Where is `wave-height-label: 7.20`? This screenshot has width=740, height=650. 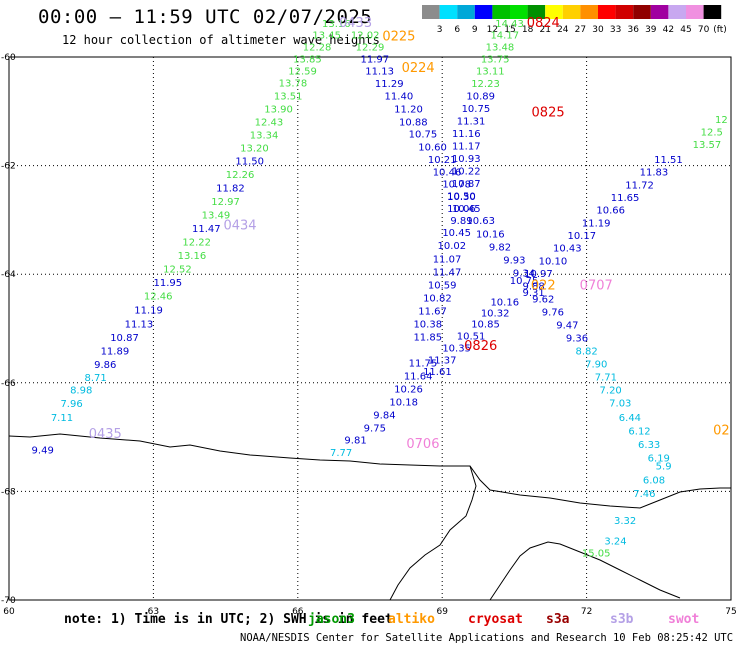
wave-height-label: 7.20 is located at coordinates (611, 391).